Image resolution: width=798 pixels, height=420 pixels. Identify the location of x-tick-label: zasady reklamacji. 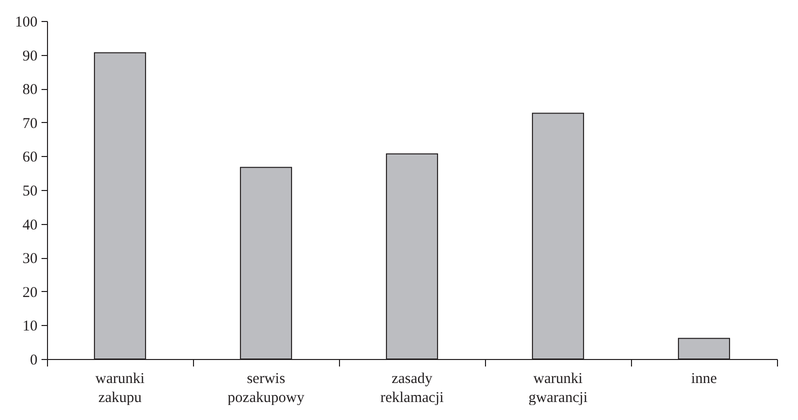
(412, 388).